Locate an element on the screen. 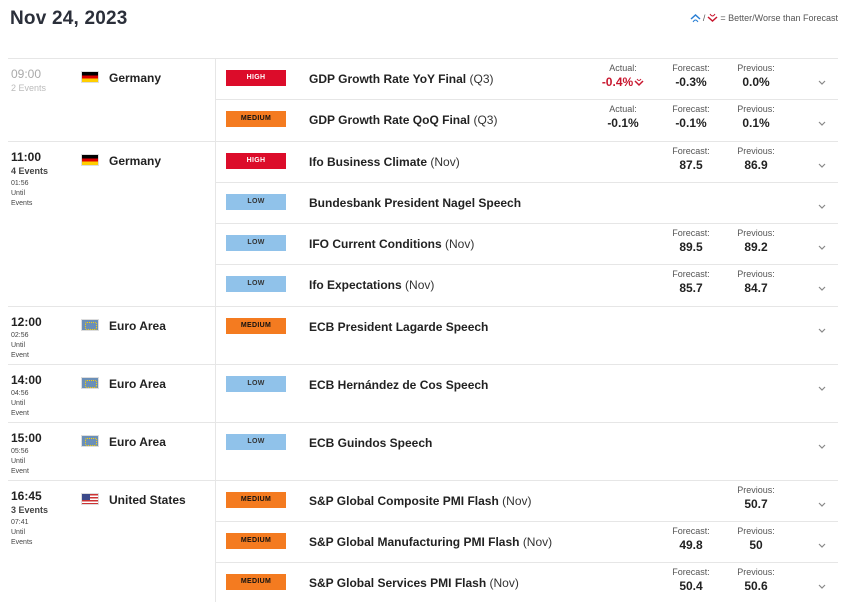 This screenshot has width=848, height=602. previous-value: 50 is located at coordinates (756, 545).